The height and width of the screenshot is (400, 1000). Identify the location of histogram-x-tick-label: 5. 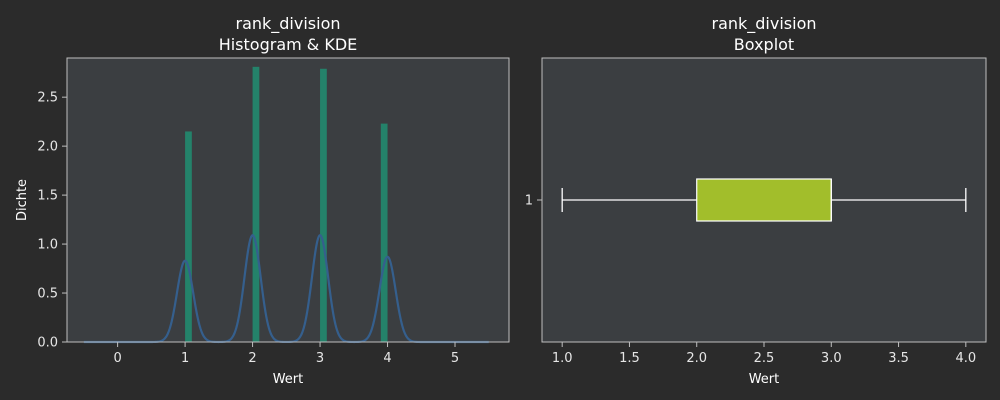
(455, 358).